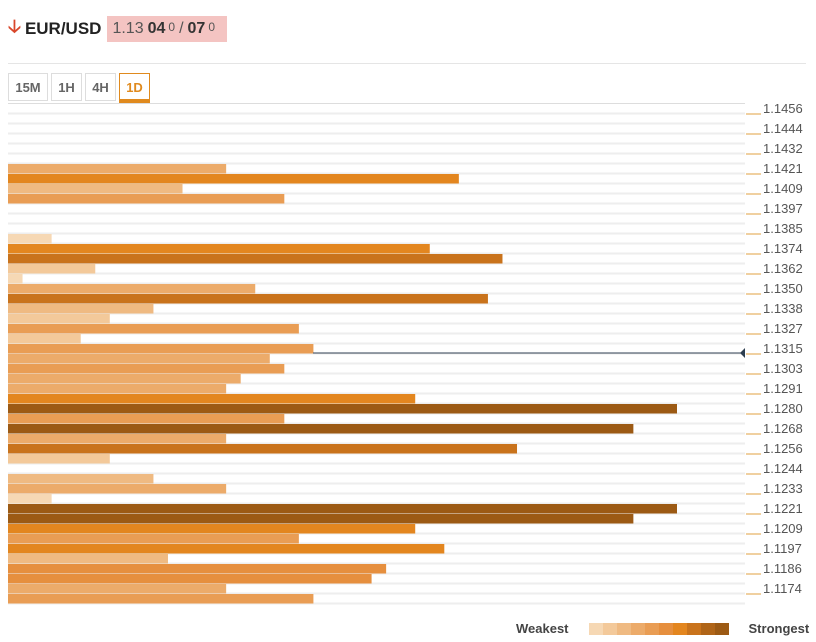  What do you see at coordinates (376, 103) in the screenshot?
I see `chart-top-border` at bounding box center [376, 103].